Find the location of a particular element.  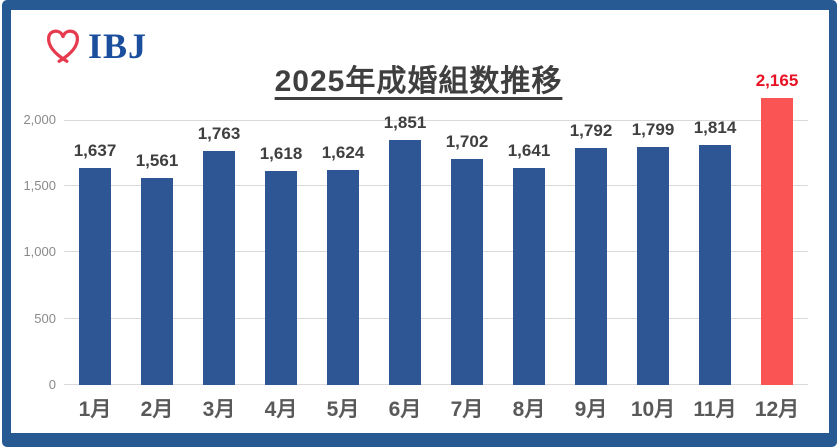

x-tick-label: 12月 is located at coordinates (777, 409).